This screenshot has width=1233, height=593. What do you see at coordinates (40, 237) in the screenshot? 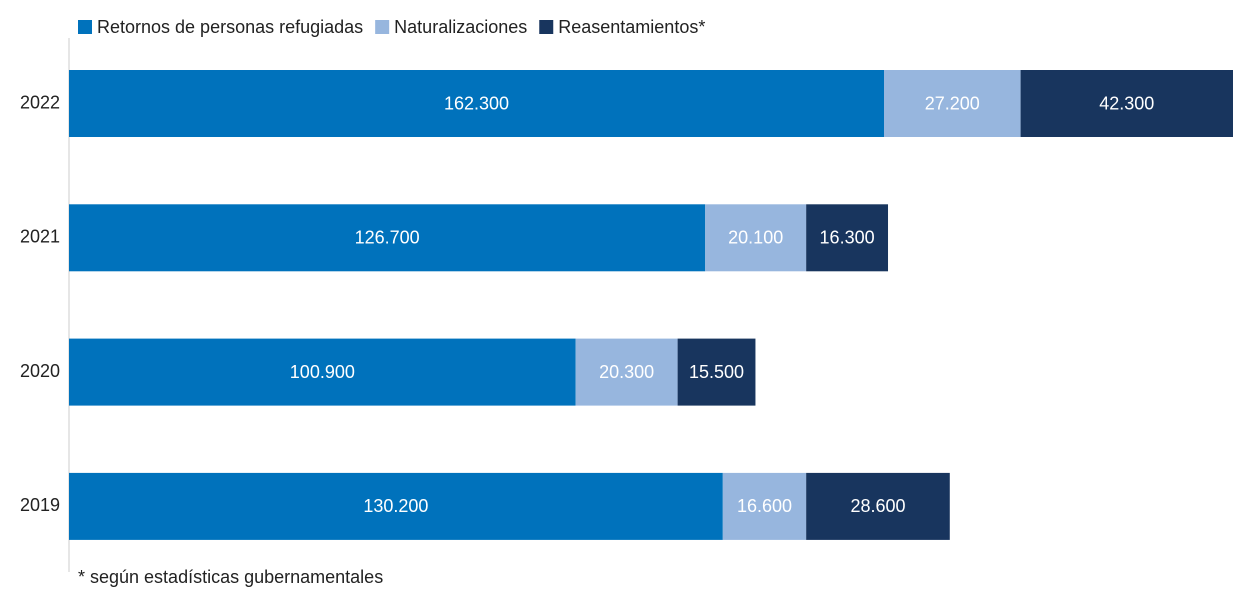
I see `y-tick-label: 2021` at bounding box center [40, 237].